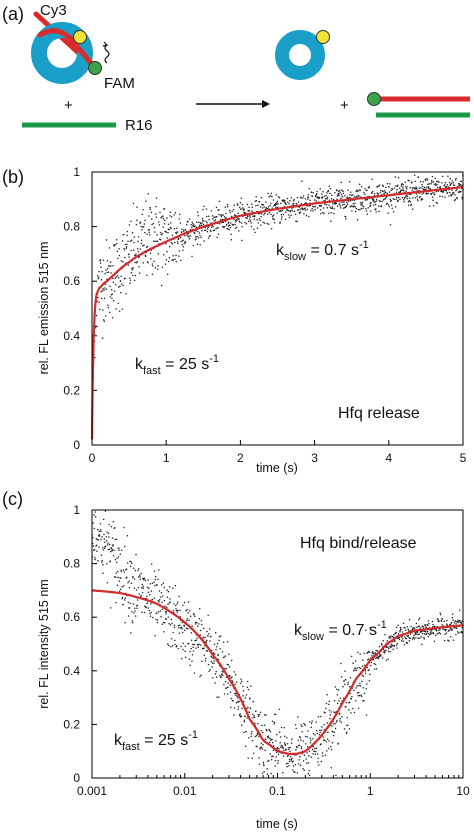  What do you see at coordinates (374, 99) in the screenshot?
I see `product-fam-dye-icon` at bounding box center [374, 99].